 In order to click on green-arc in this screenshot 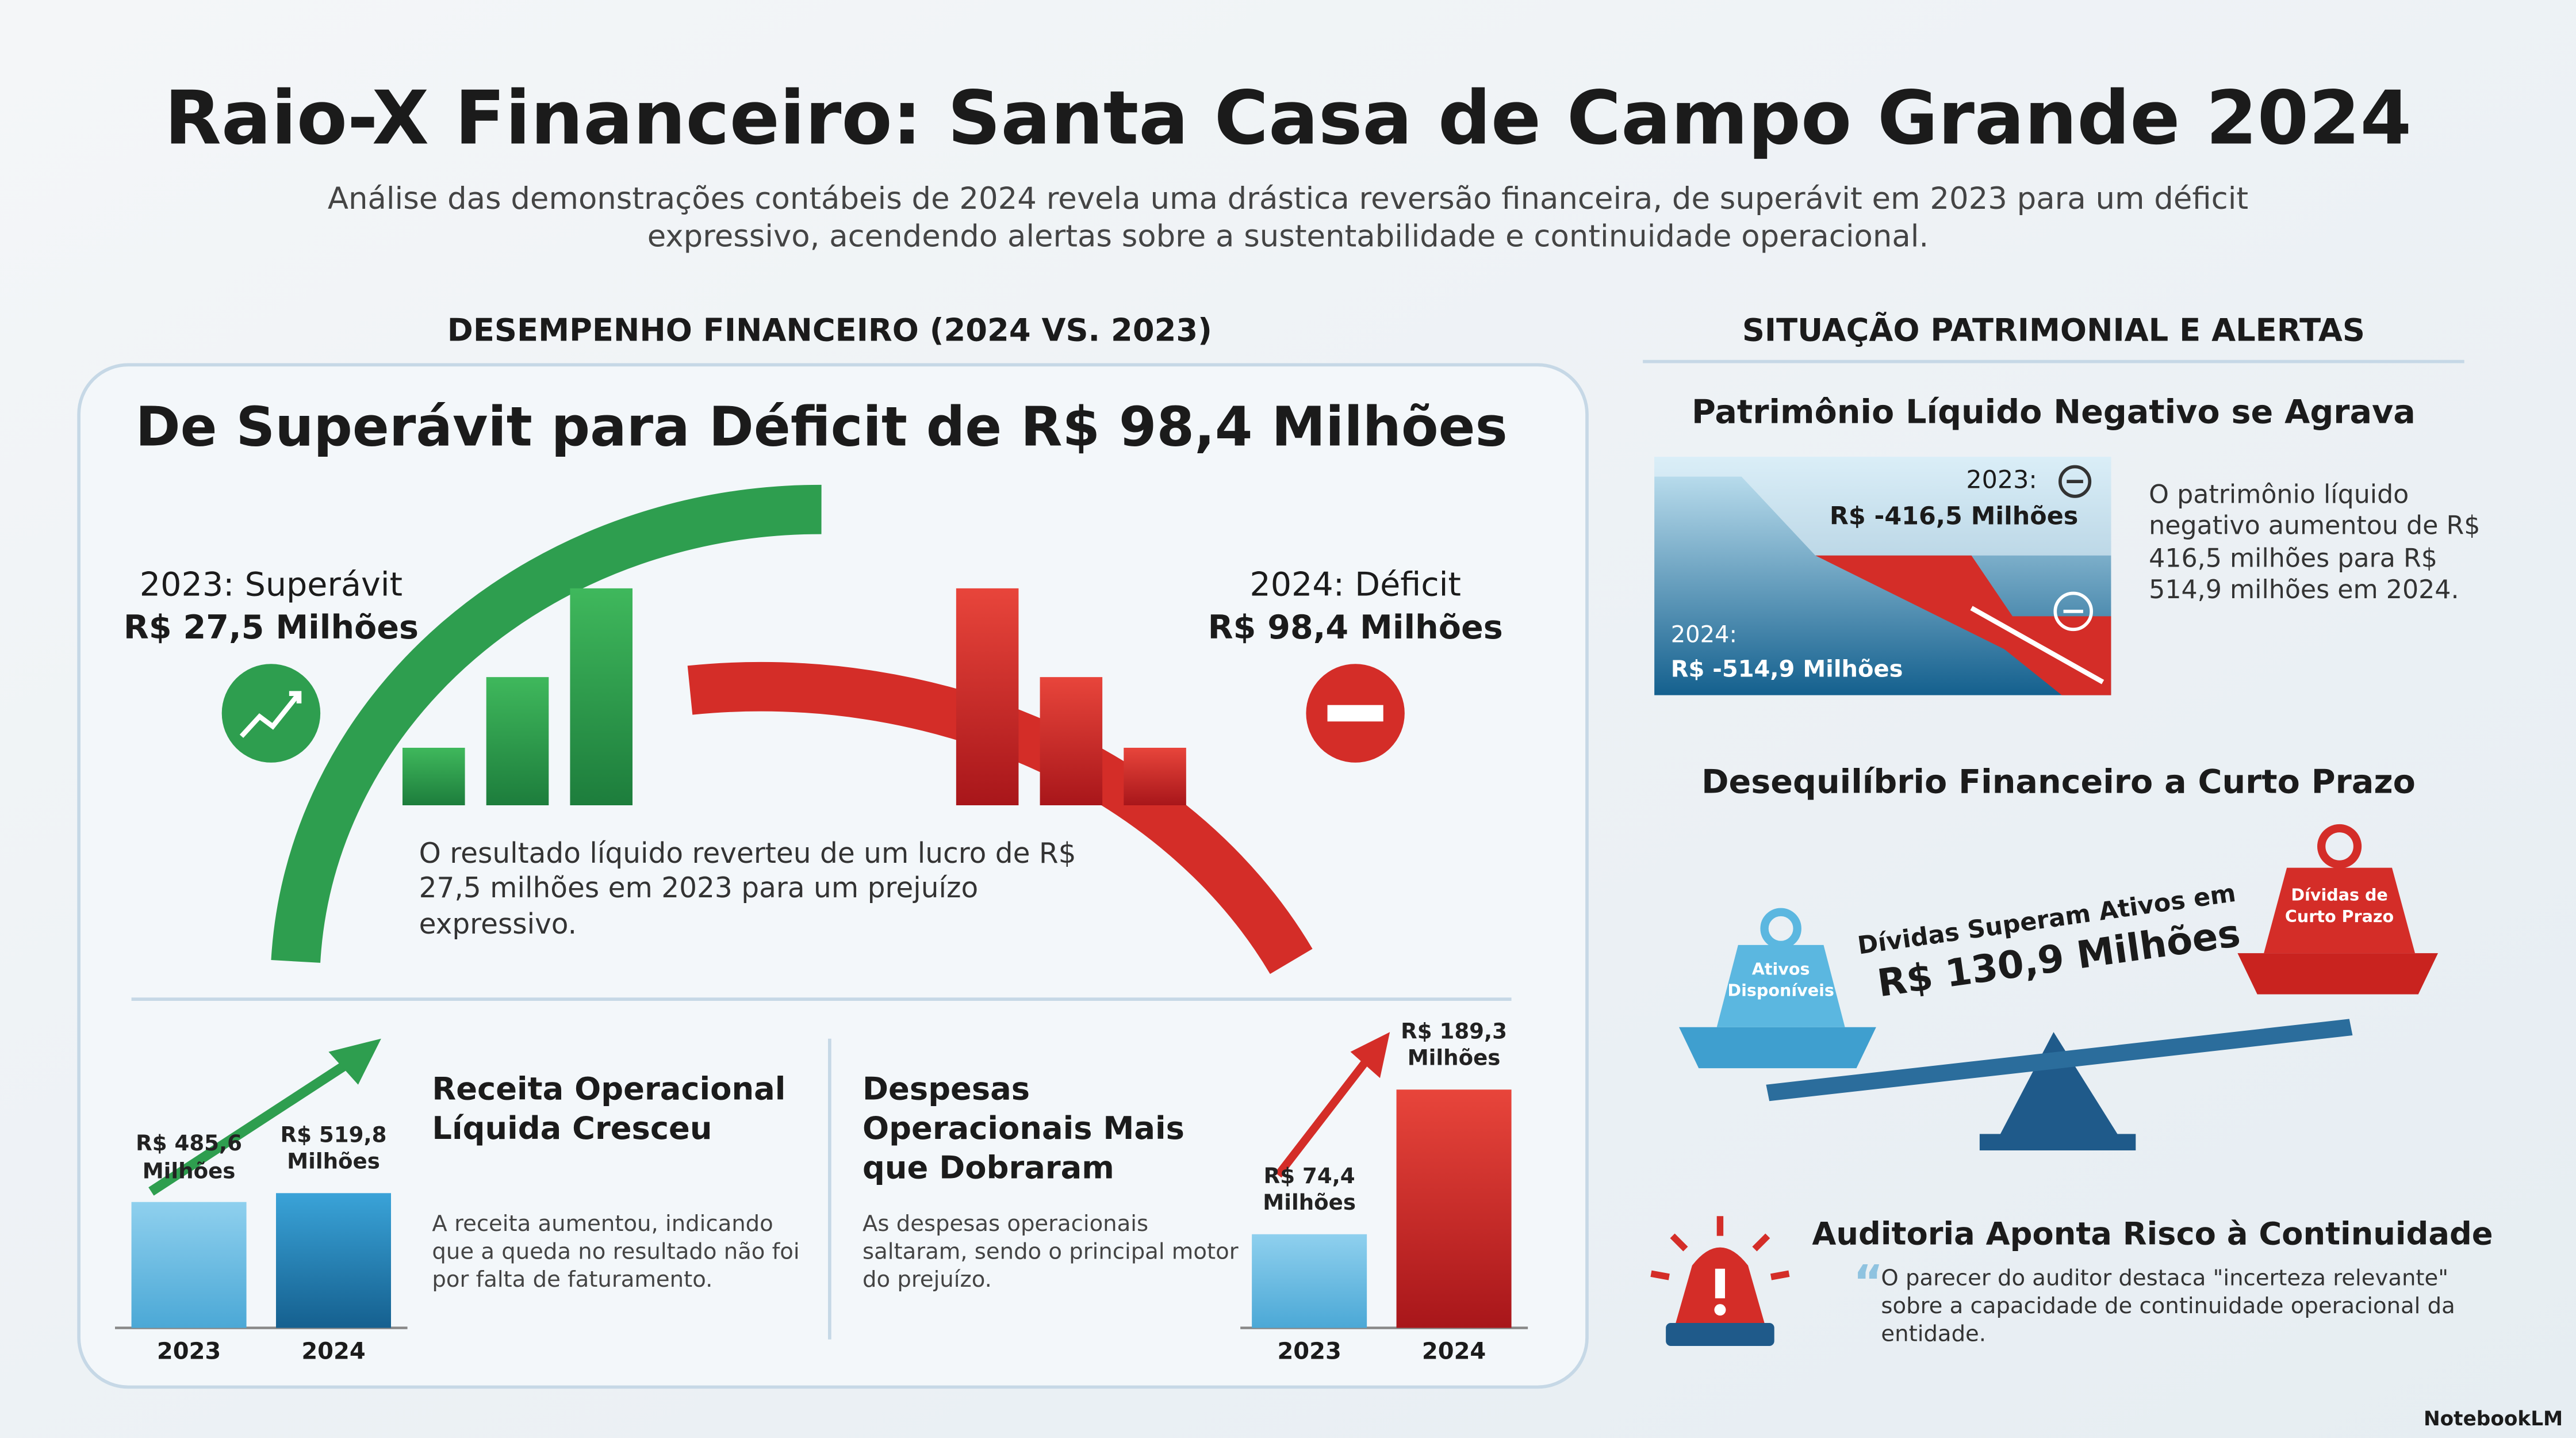, I will do `click(546, 723)`.